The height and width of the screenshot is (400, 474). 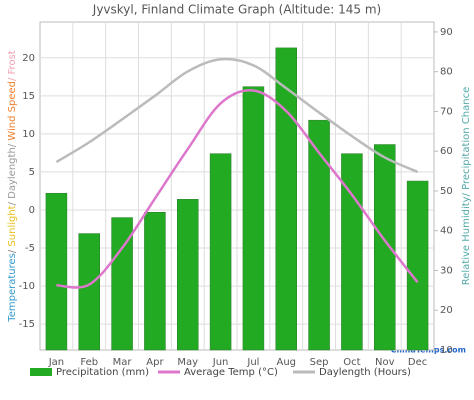 What do you see at coordinates (12, 173) in the screenshot?
I see `y-axis-label-part: / Daylength/` at bounding box center [12, 173].